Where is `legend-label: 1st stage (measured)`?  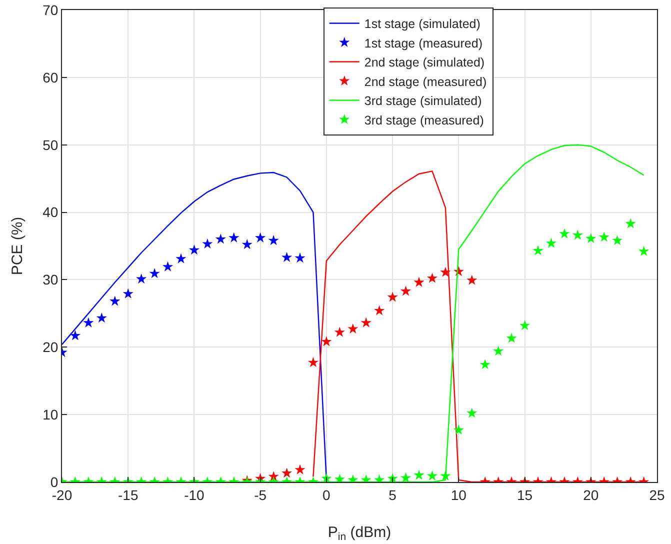 legend-label: 1st stage (measured) is located at coordinates (423, 43).